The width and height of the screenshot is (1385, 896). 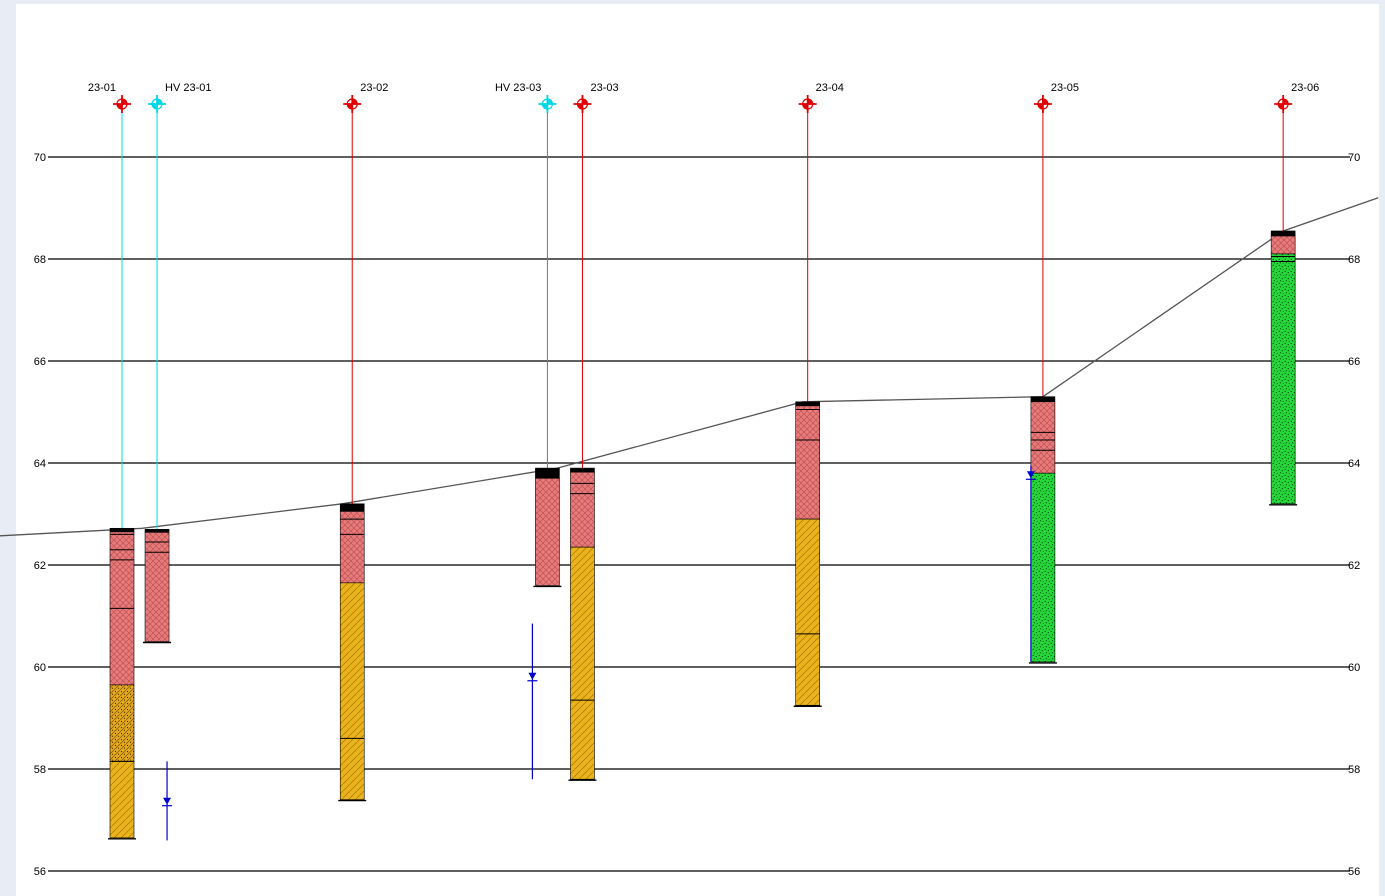 I want to click on elevation-label-left: 60, so click(x=40, y=668).